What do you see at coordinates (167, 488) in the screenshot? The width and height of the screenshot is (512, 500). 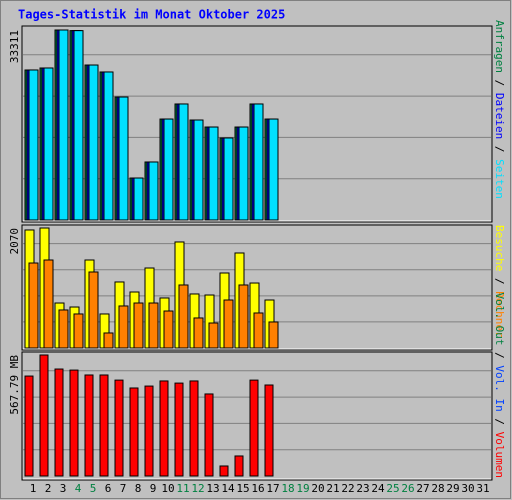 I see `x-tick-label: 10` at bounding box center [167, 488].